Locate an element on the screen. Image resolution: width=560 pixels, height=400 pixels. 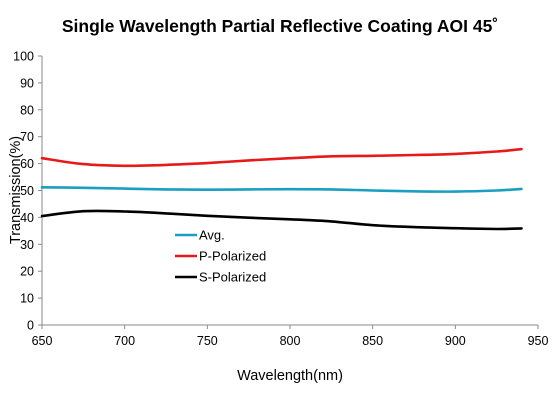
series-line-avg is located at coordinates (281, 189).